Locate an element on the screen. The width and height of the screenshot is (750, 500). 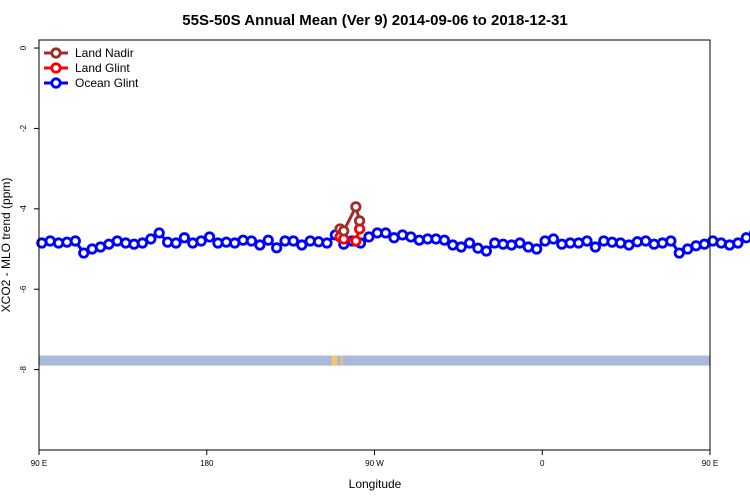
y-axis: 0 -2 -4 -6 -8 is located at coordinates (29, 209).